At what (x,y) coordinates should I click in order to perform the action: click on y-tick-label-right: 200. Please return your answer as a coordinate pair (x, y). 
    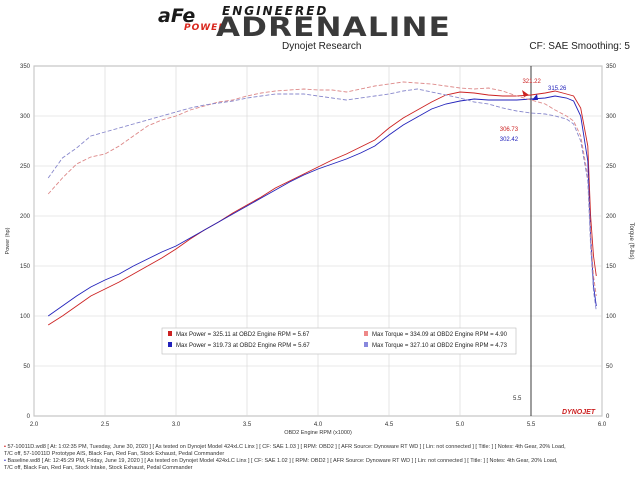
    Looking at the image, I should click on (611, 217).